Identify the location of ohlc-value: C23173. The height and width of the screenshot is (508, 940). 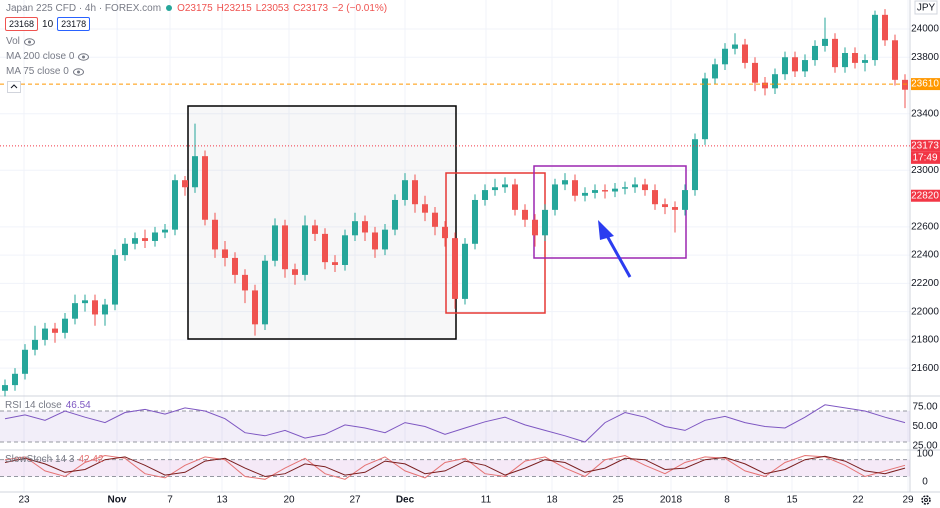
(311, 8).